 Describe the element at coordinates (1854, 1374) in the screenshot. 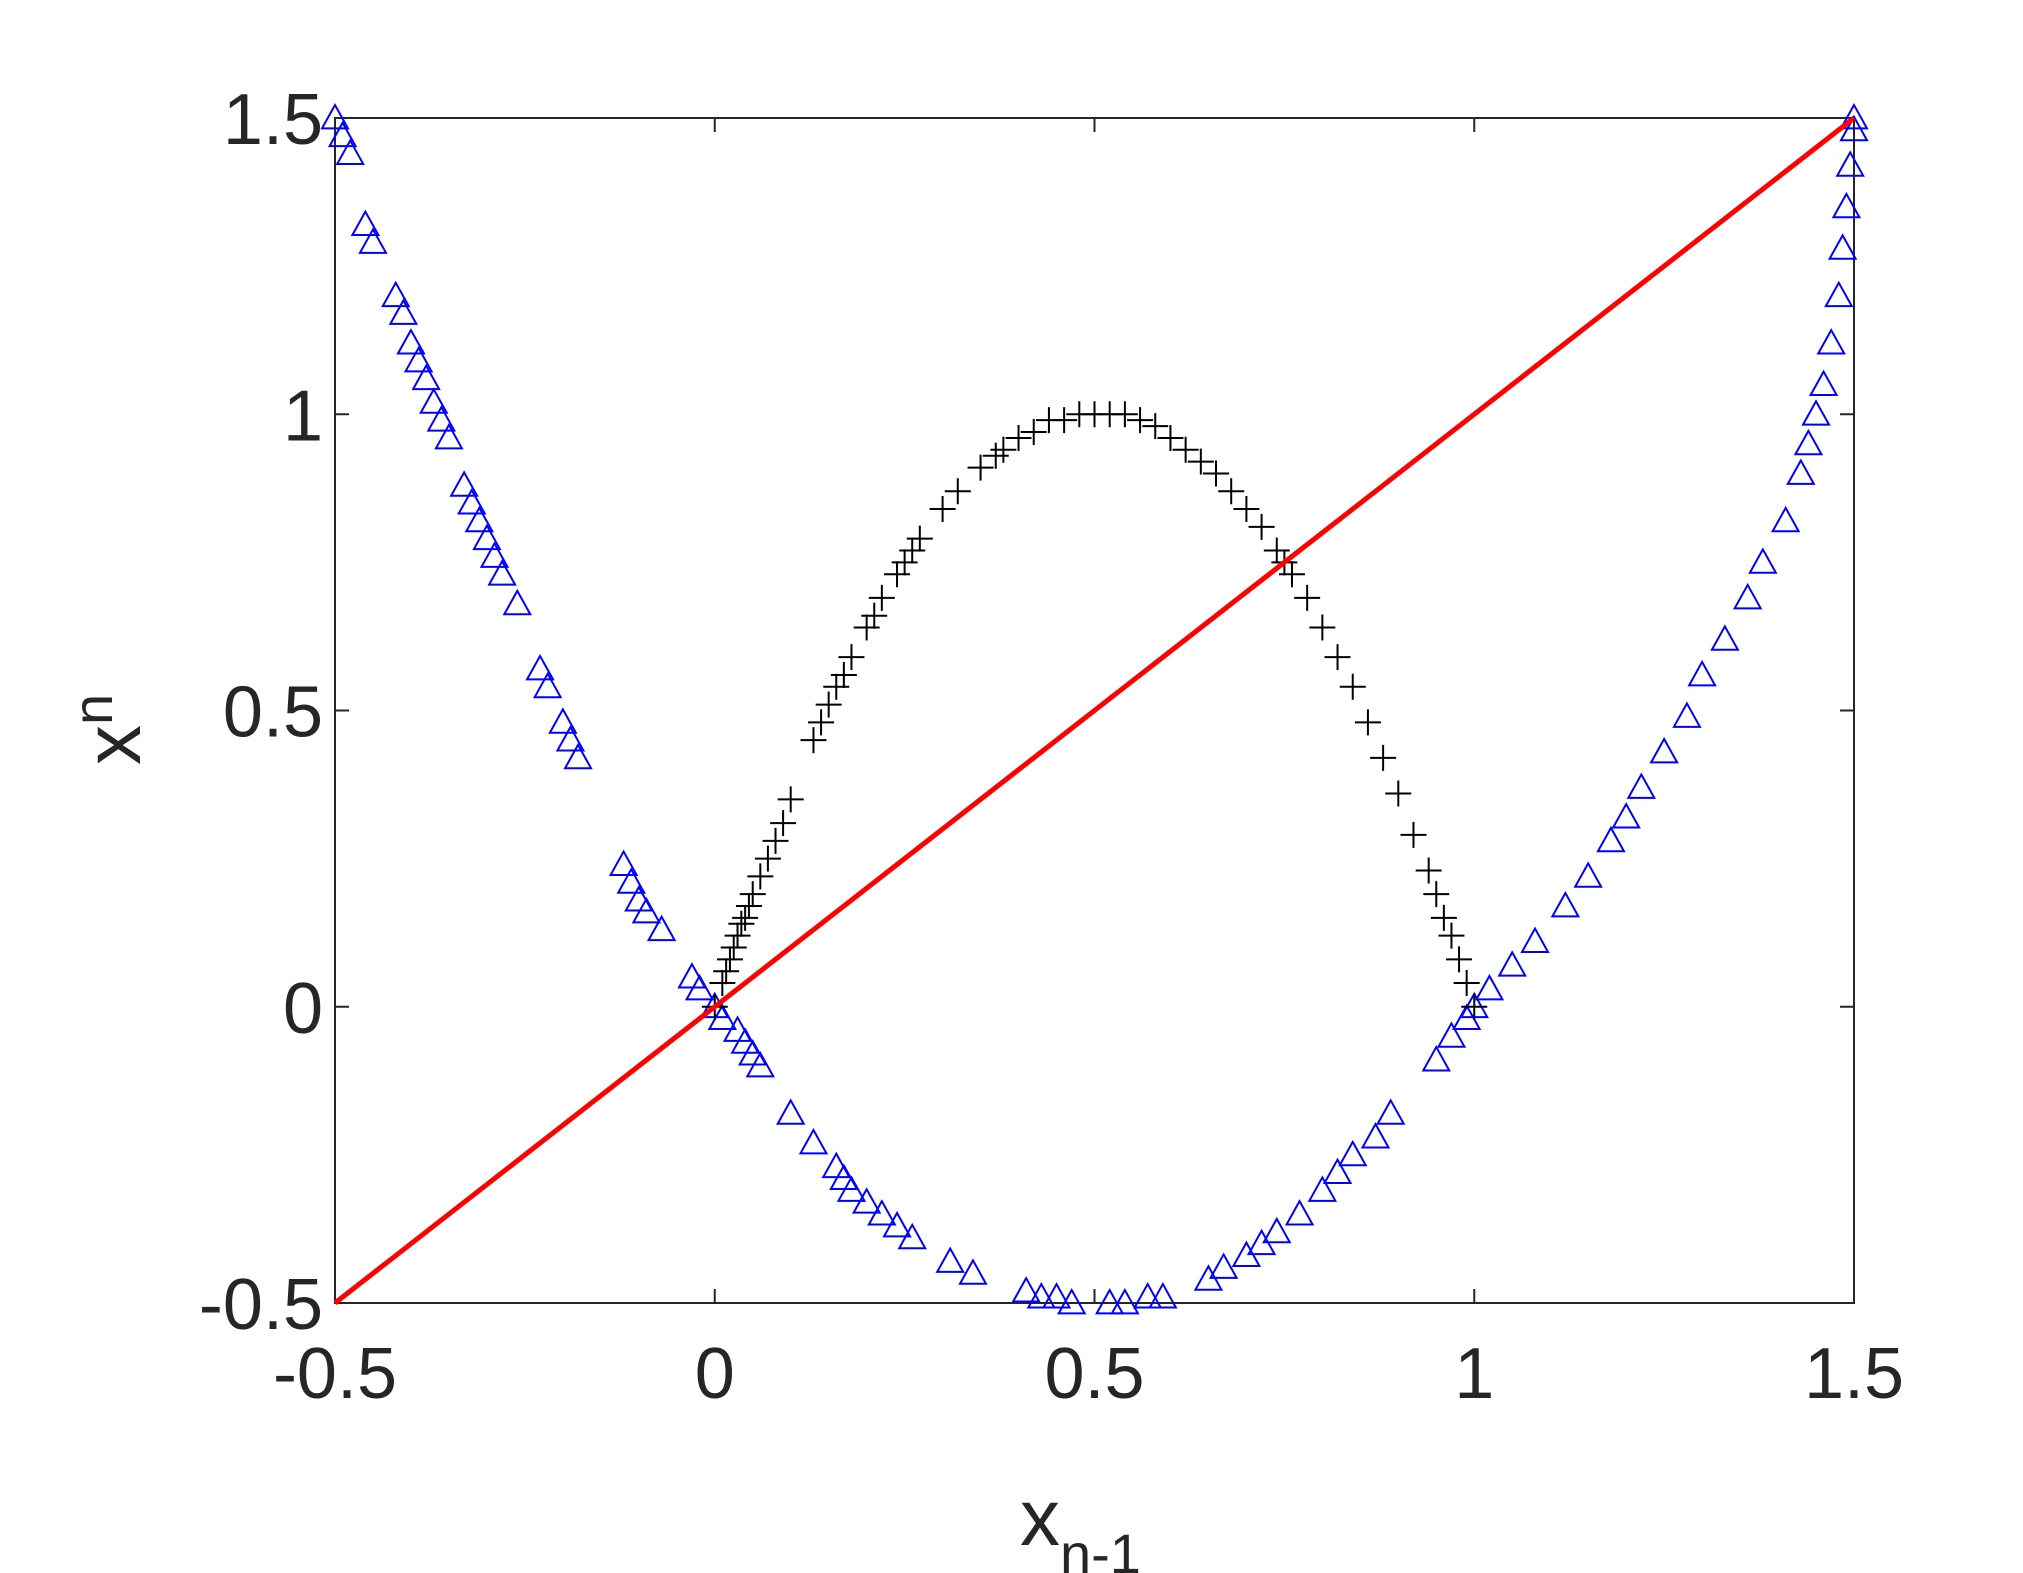

I see `x-tick-label: 1.5` at that location.